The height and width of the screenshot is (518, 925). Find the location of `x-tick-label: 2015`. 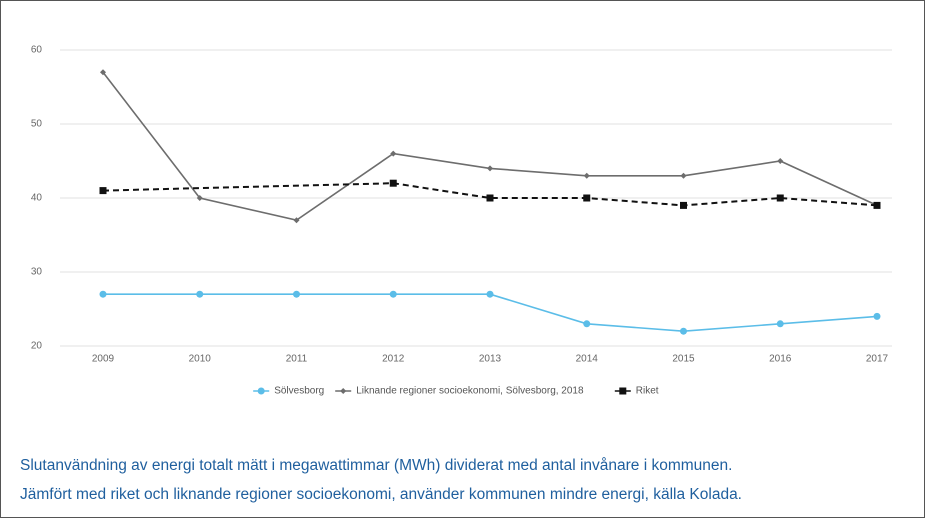

x-tick-label: 2015 is located at coordinates (683, 359).